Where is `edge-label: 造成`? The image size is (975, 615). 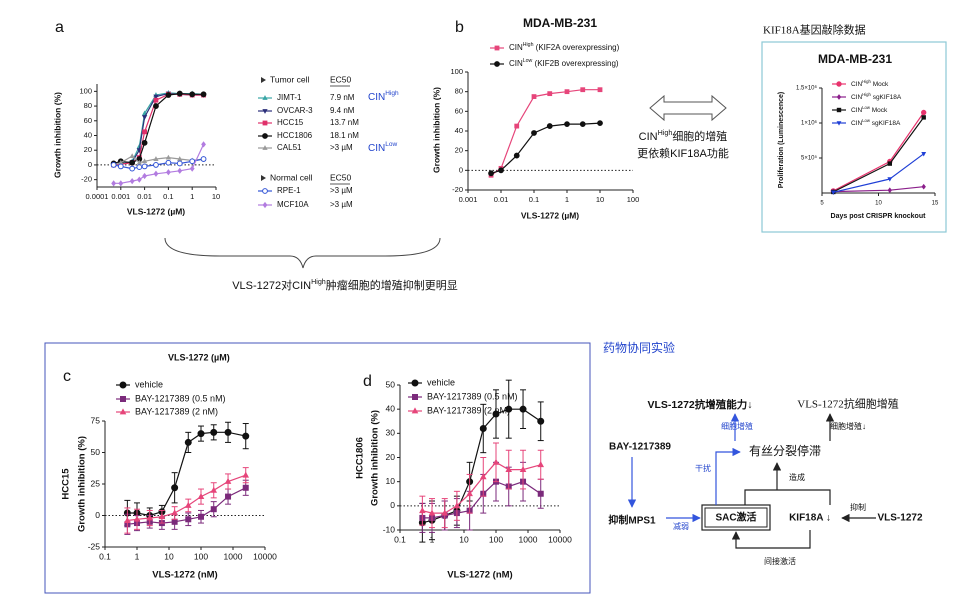 edge-label: 造成 is located at coordinates (797, 477).